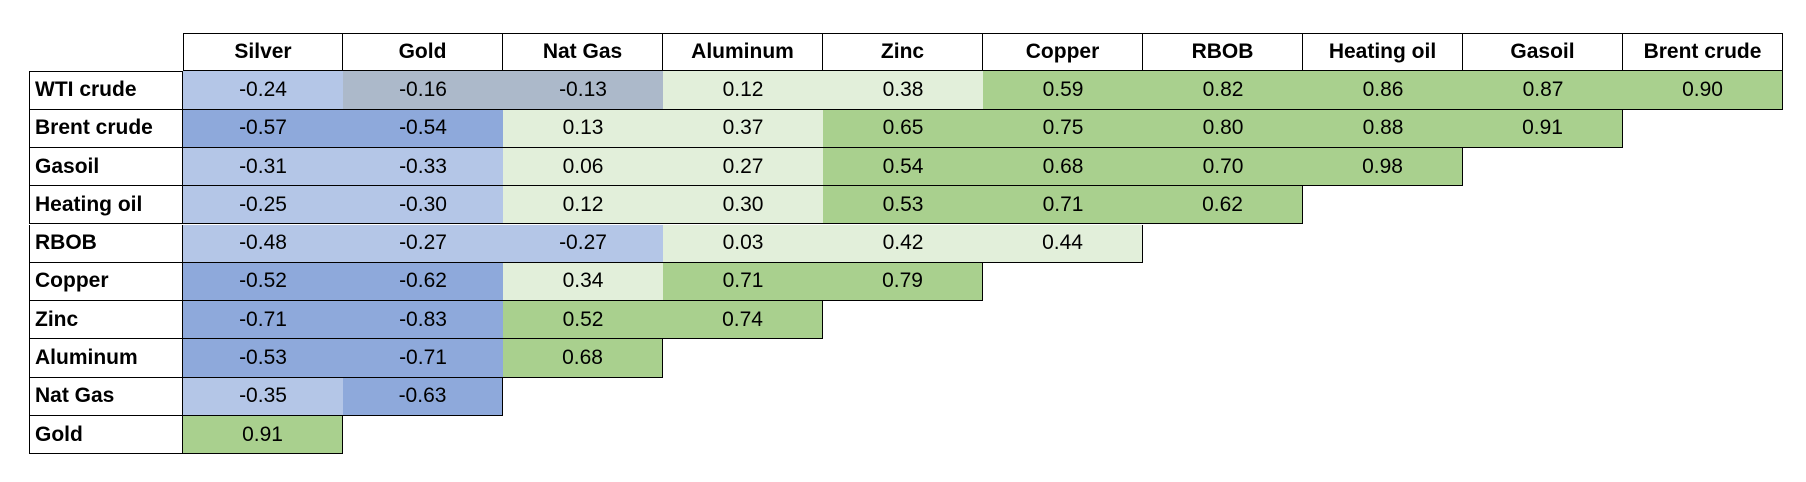 The width and height of the screenshot is (1806, 482). Describe the element at coordinates (743, 167) in the screenshot. I see `correlation-cell: 0.27` at that location.